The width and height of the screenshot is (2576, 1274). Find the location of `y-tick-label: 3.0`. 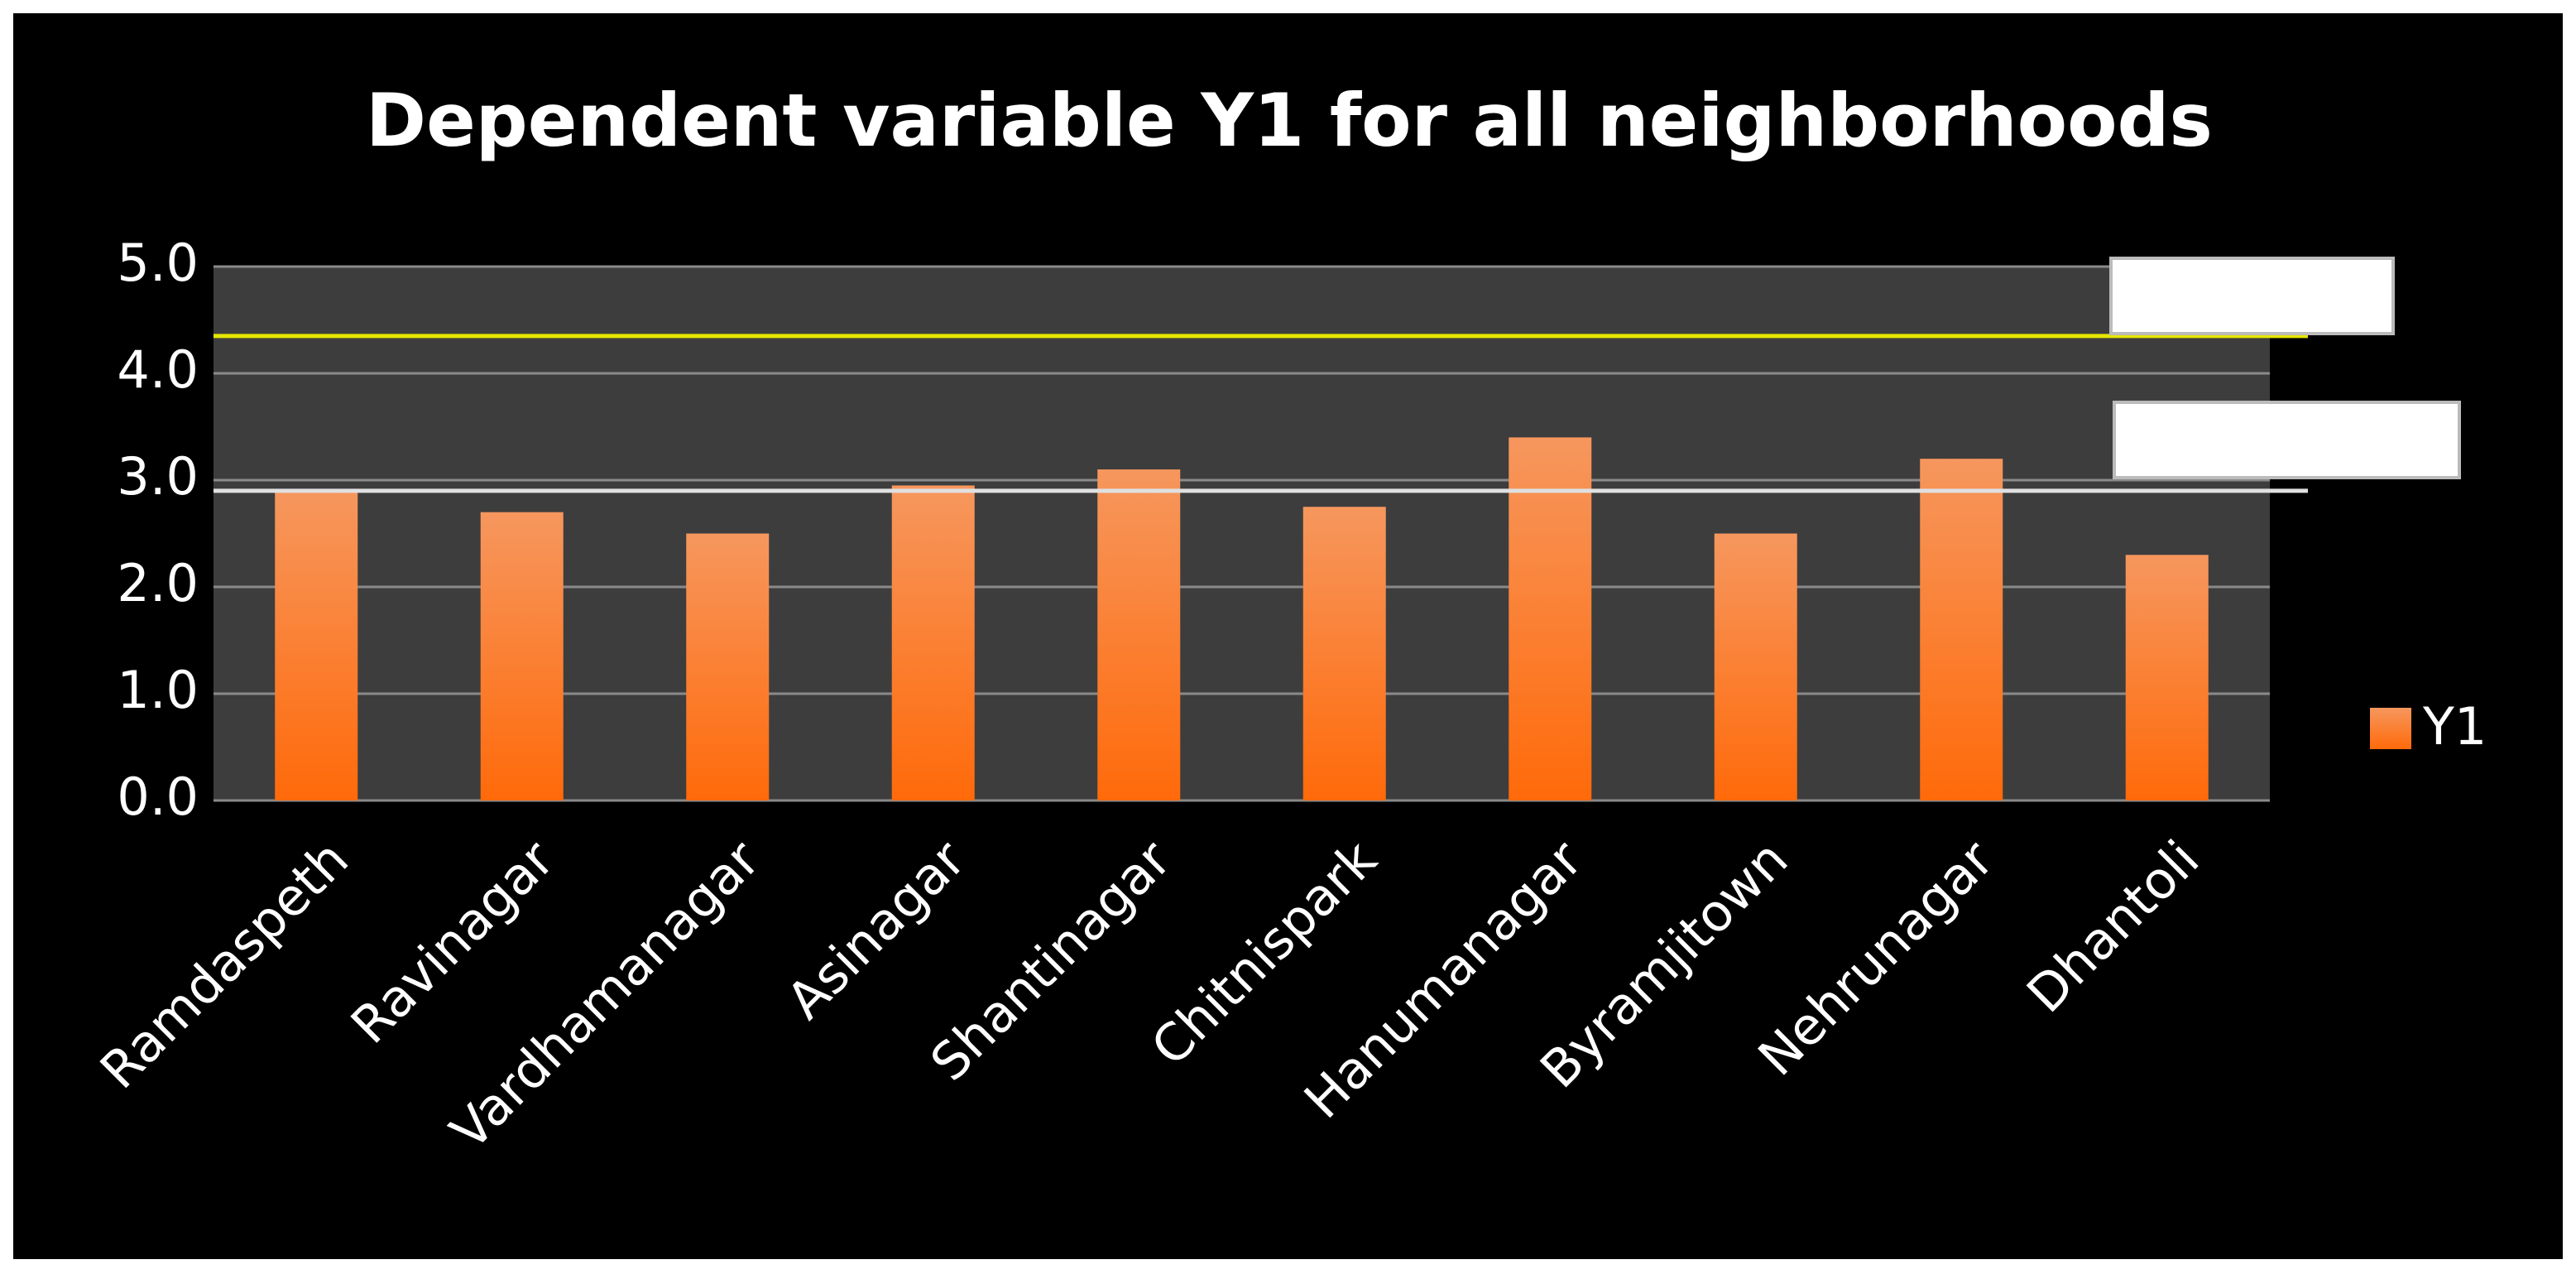

y-tick-label: 3.0 is located at coordinates (158, 476).